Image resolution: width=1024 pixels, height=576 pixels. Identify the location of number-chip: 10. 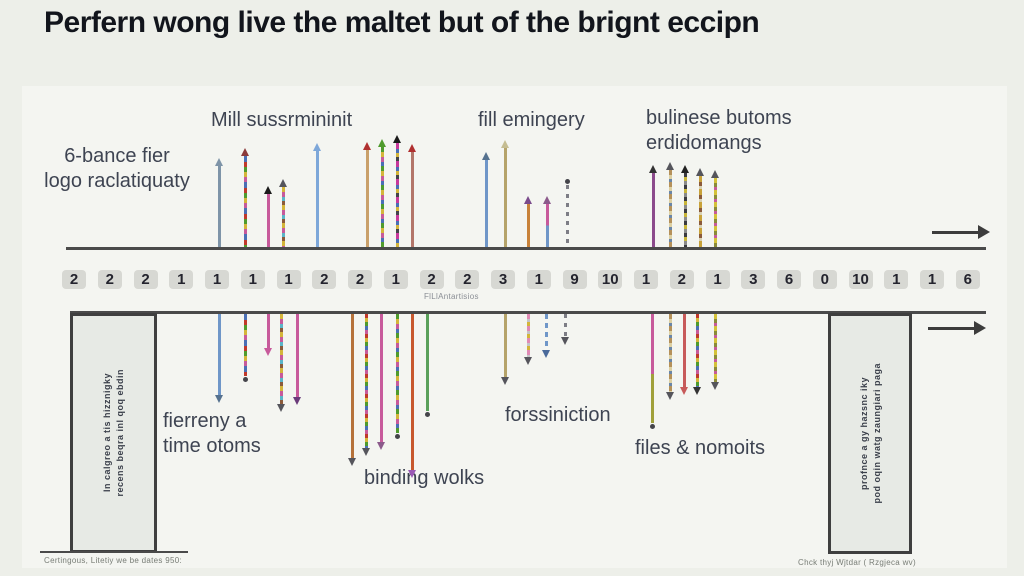
(610, 279).